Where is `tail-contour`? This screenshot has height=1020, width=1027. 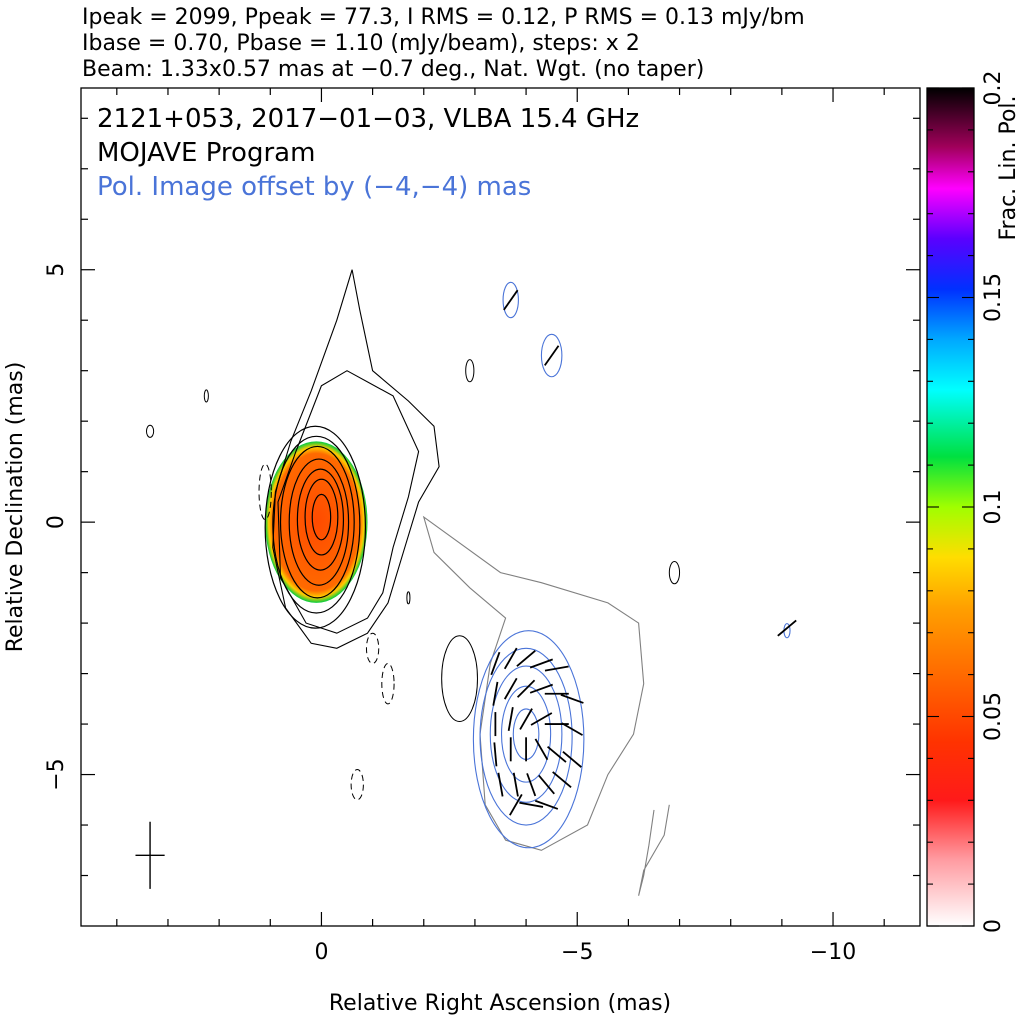
tail-contour is located at coordinates (654, 850).